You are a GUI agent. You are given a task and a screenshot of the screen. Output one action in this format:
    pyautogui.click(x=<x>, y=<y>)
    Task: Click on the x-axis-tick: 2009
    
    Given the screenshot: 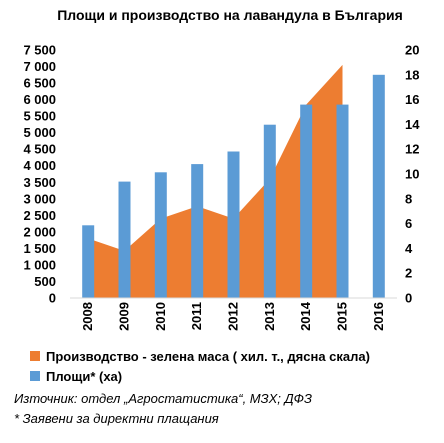 What is the action you would take?
    pyautogui.click(x=124, y=316)
    